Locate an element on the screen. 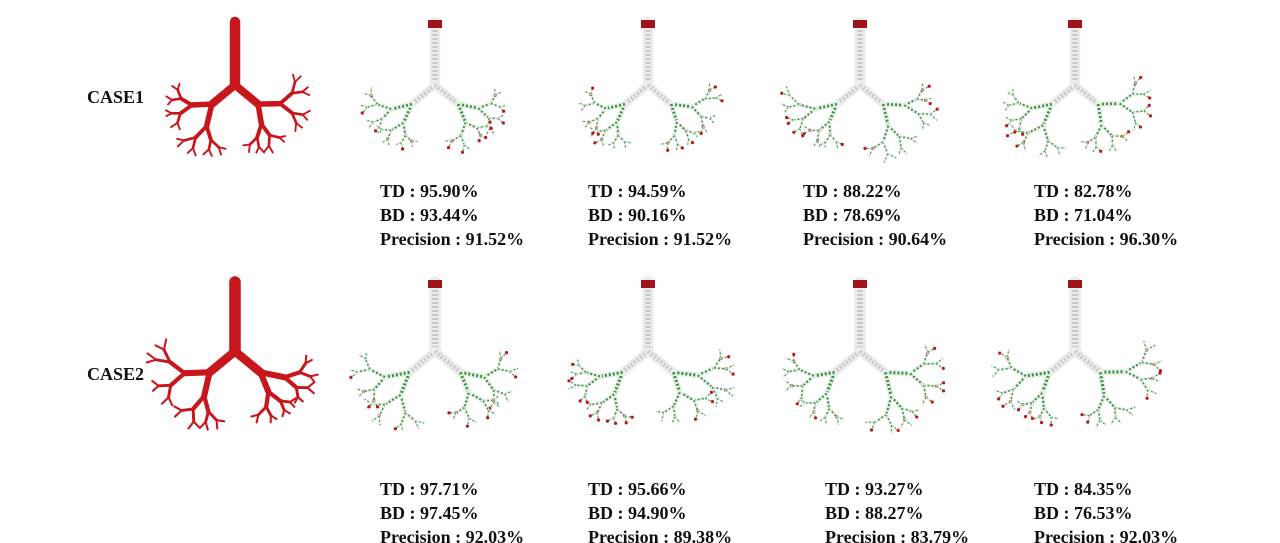 The image size is (1280, 543). metric: BD : 88.27% is located at coordinates (874, 513).